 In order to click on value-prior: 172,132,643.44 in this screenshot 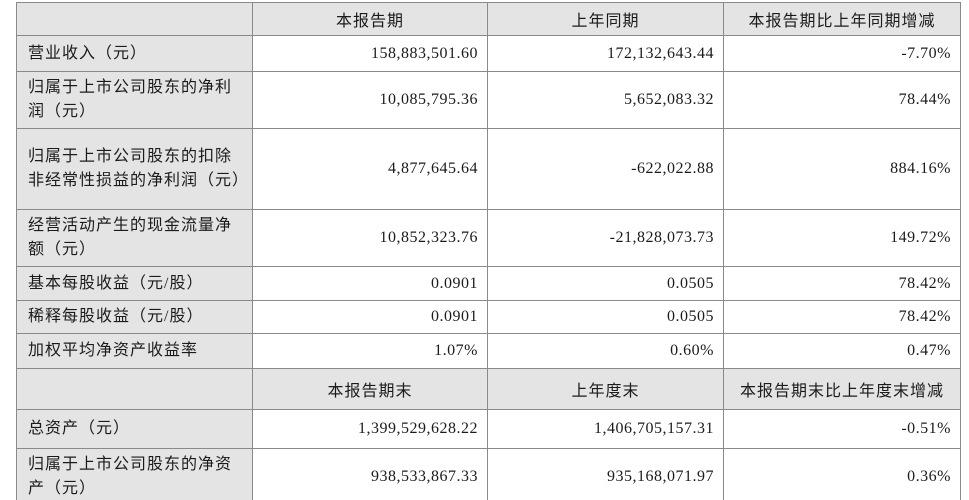, I will do `click(605, 53)`.